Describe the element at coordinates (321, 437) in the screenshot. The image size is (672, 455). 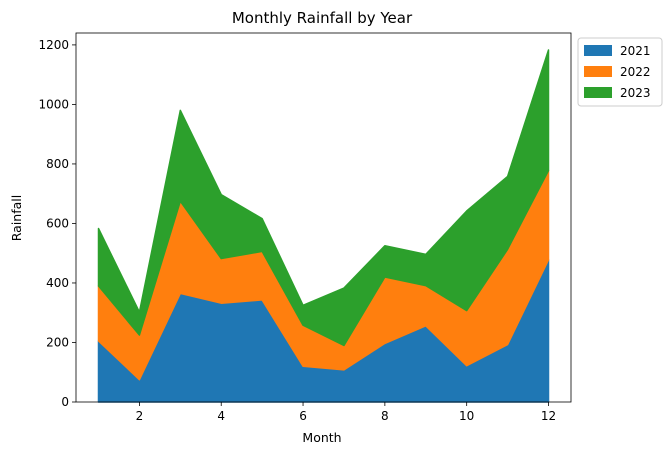
I see `x-axis-label: Month` at that location.